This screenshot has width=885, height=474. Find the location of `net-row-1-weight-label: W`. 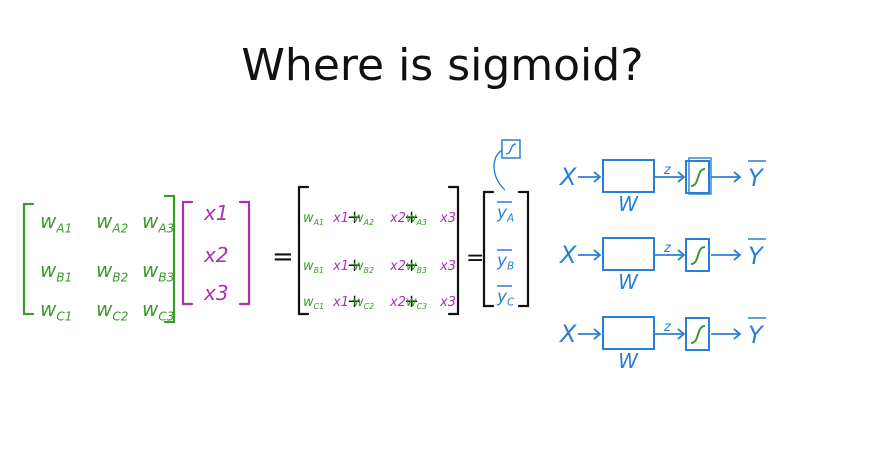

net-row-1-weight-label: W is located at coordinates (628, 204).